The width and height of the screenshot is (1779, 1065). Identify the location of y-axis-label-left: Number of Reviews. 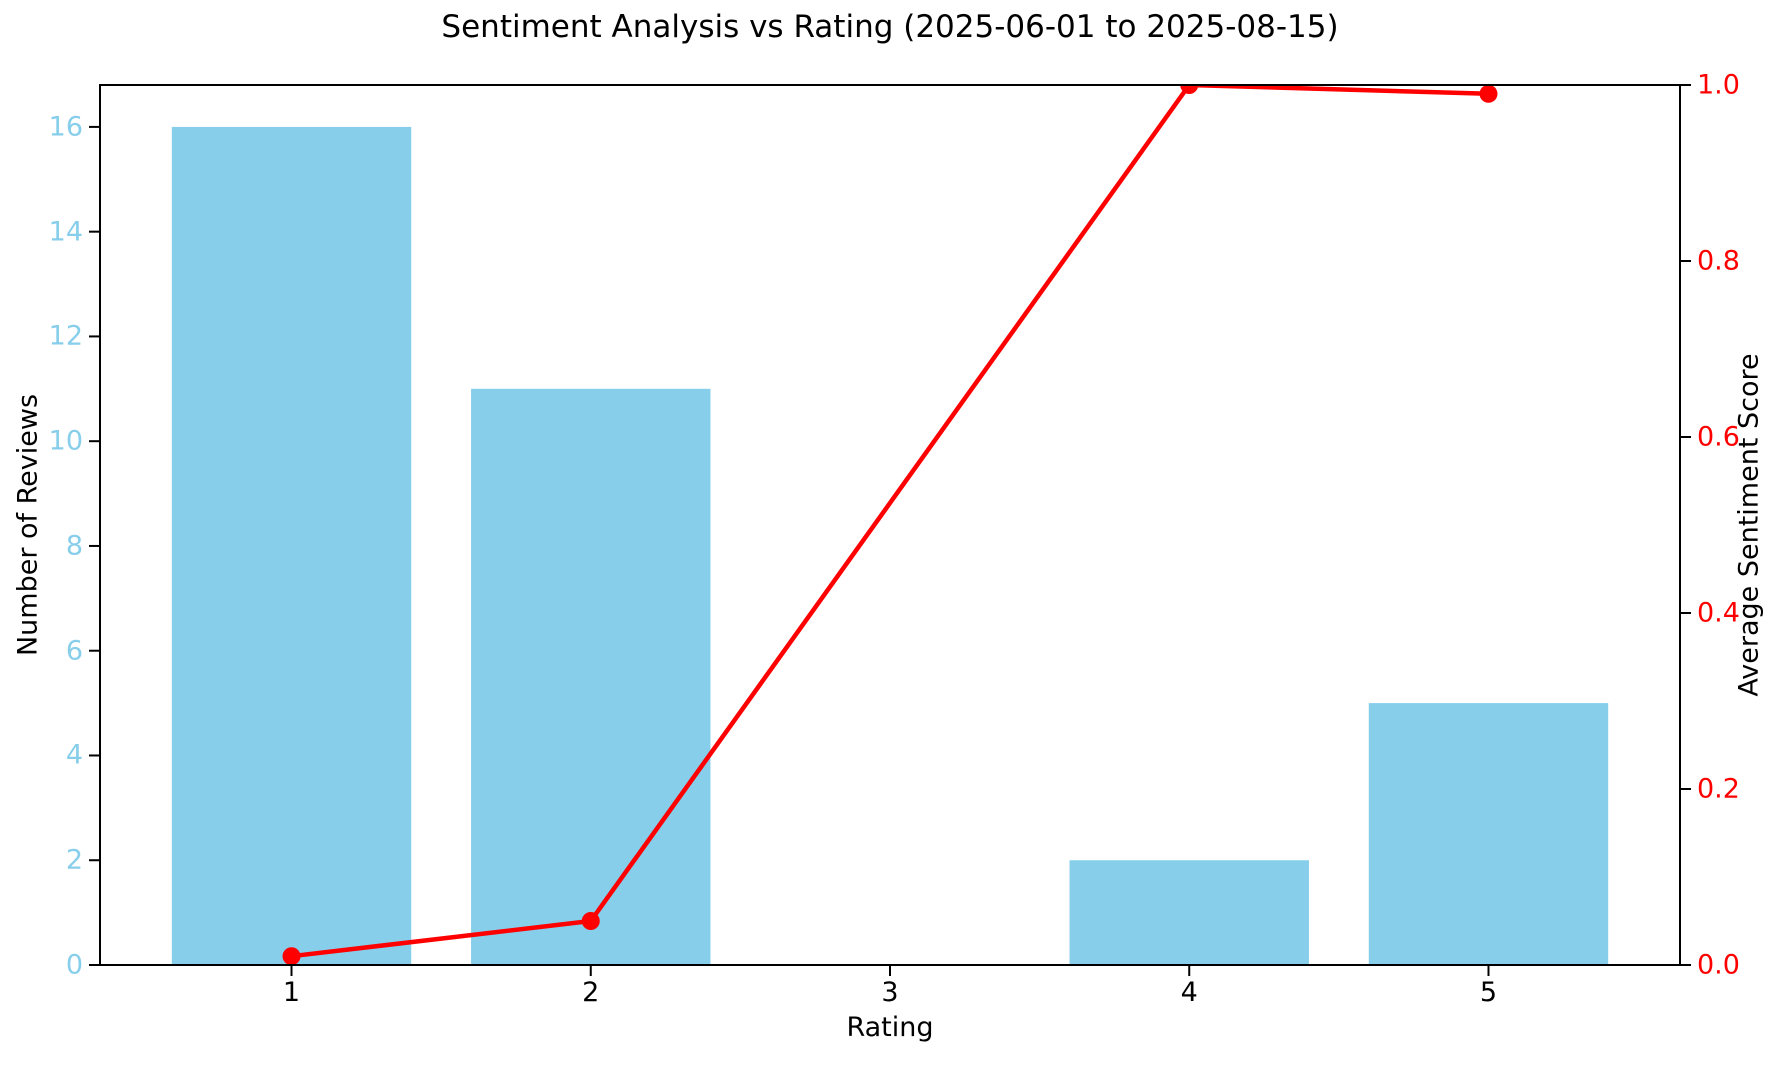
(28, 525).